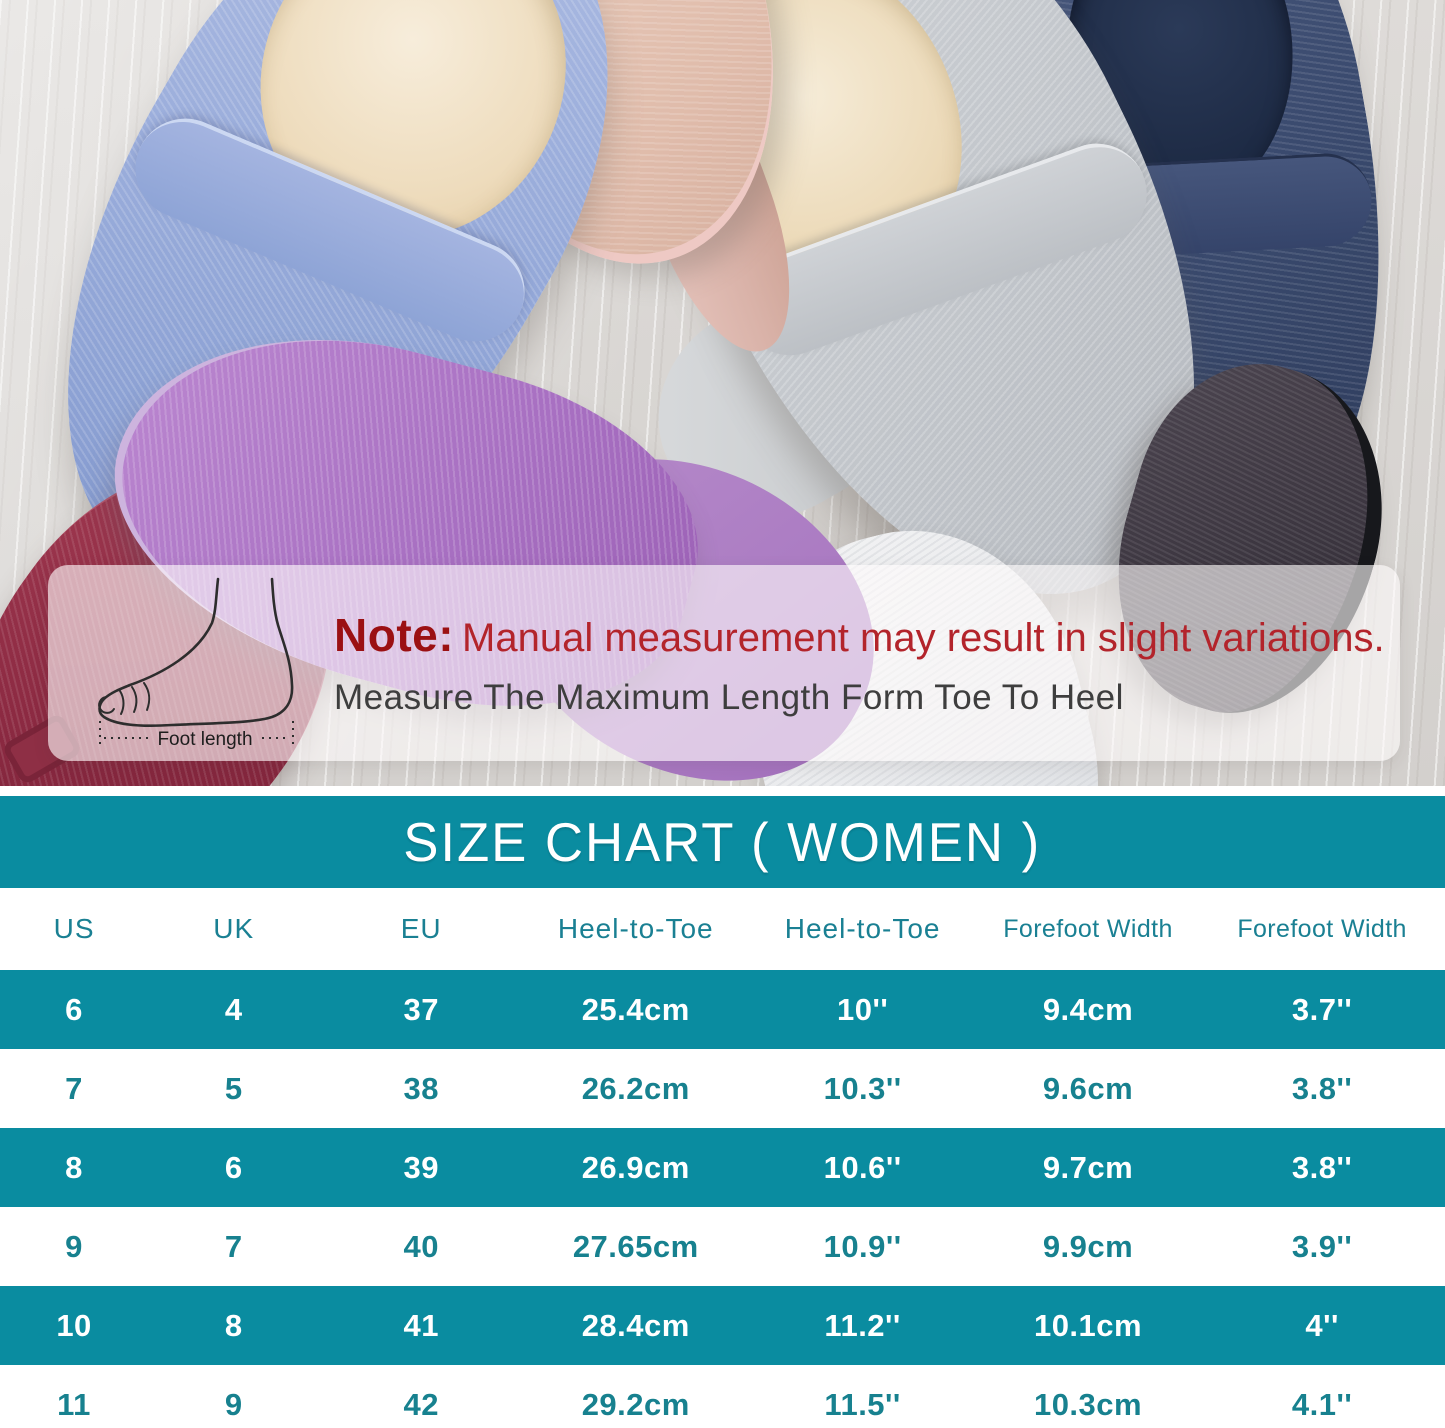 This screenshot has height=1428, width=1445. What do you see at coordinates (421, 928) in the screenshot?
I see `column-header-eu: EU` at bounding box center [421, 928].